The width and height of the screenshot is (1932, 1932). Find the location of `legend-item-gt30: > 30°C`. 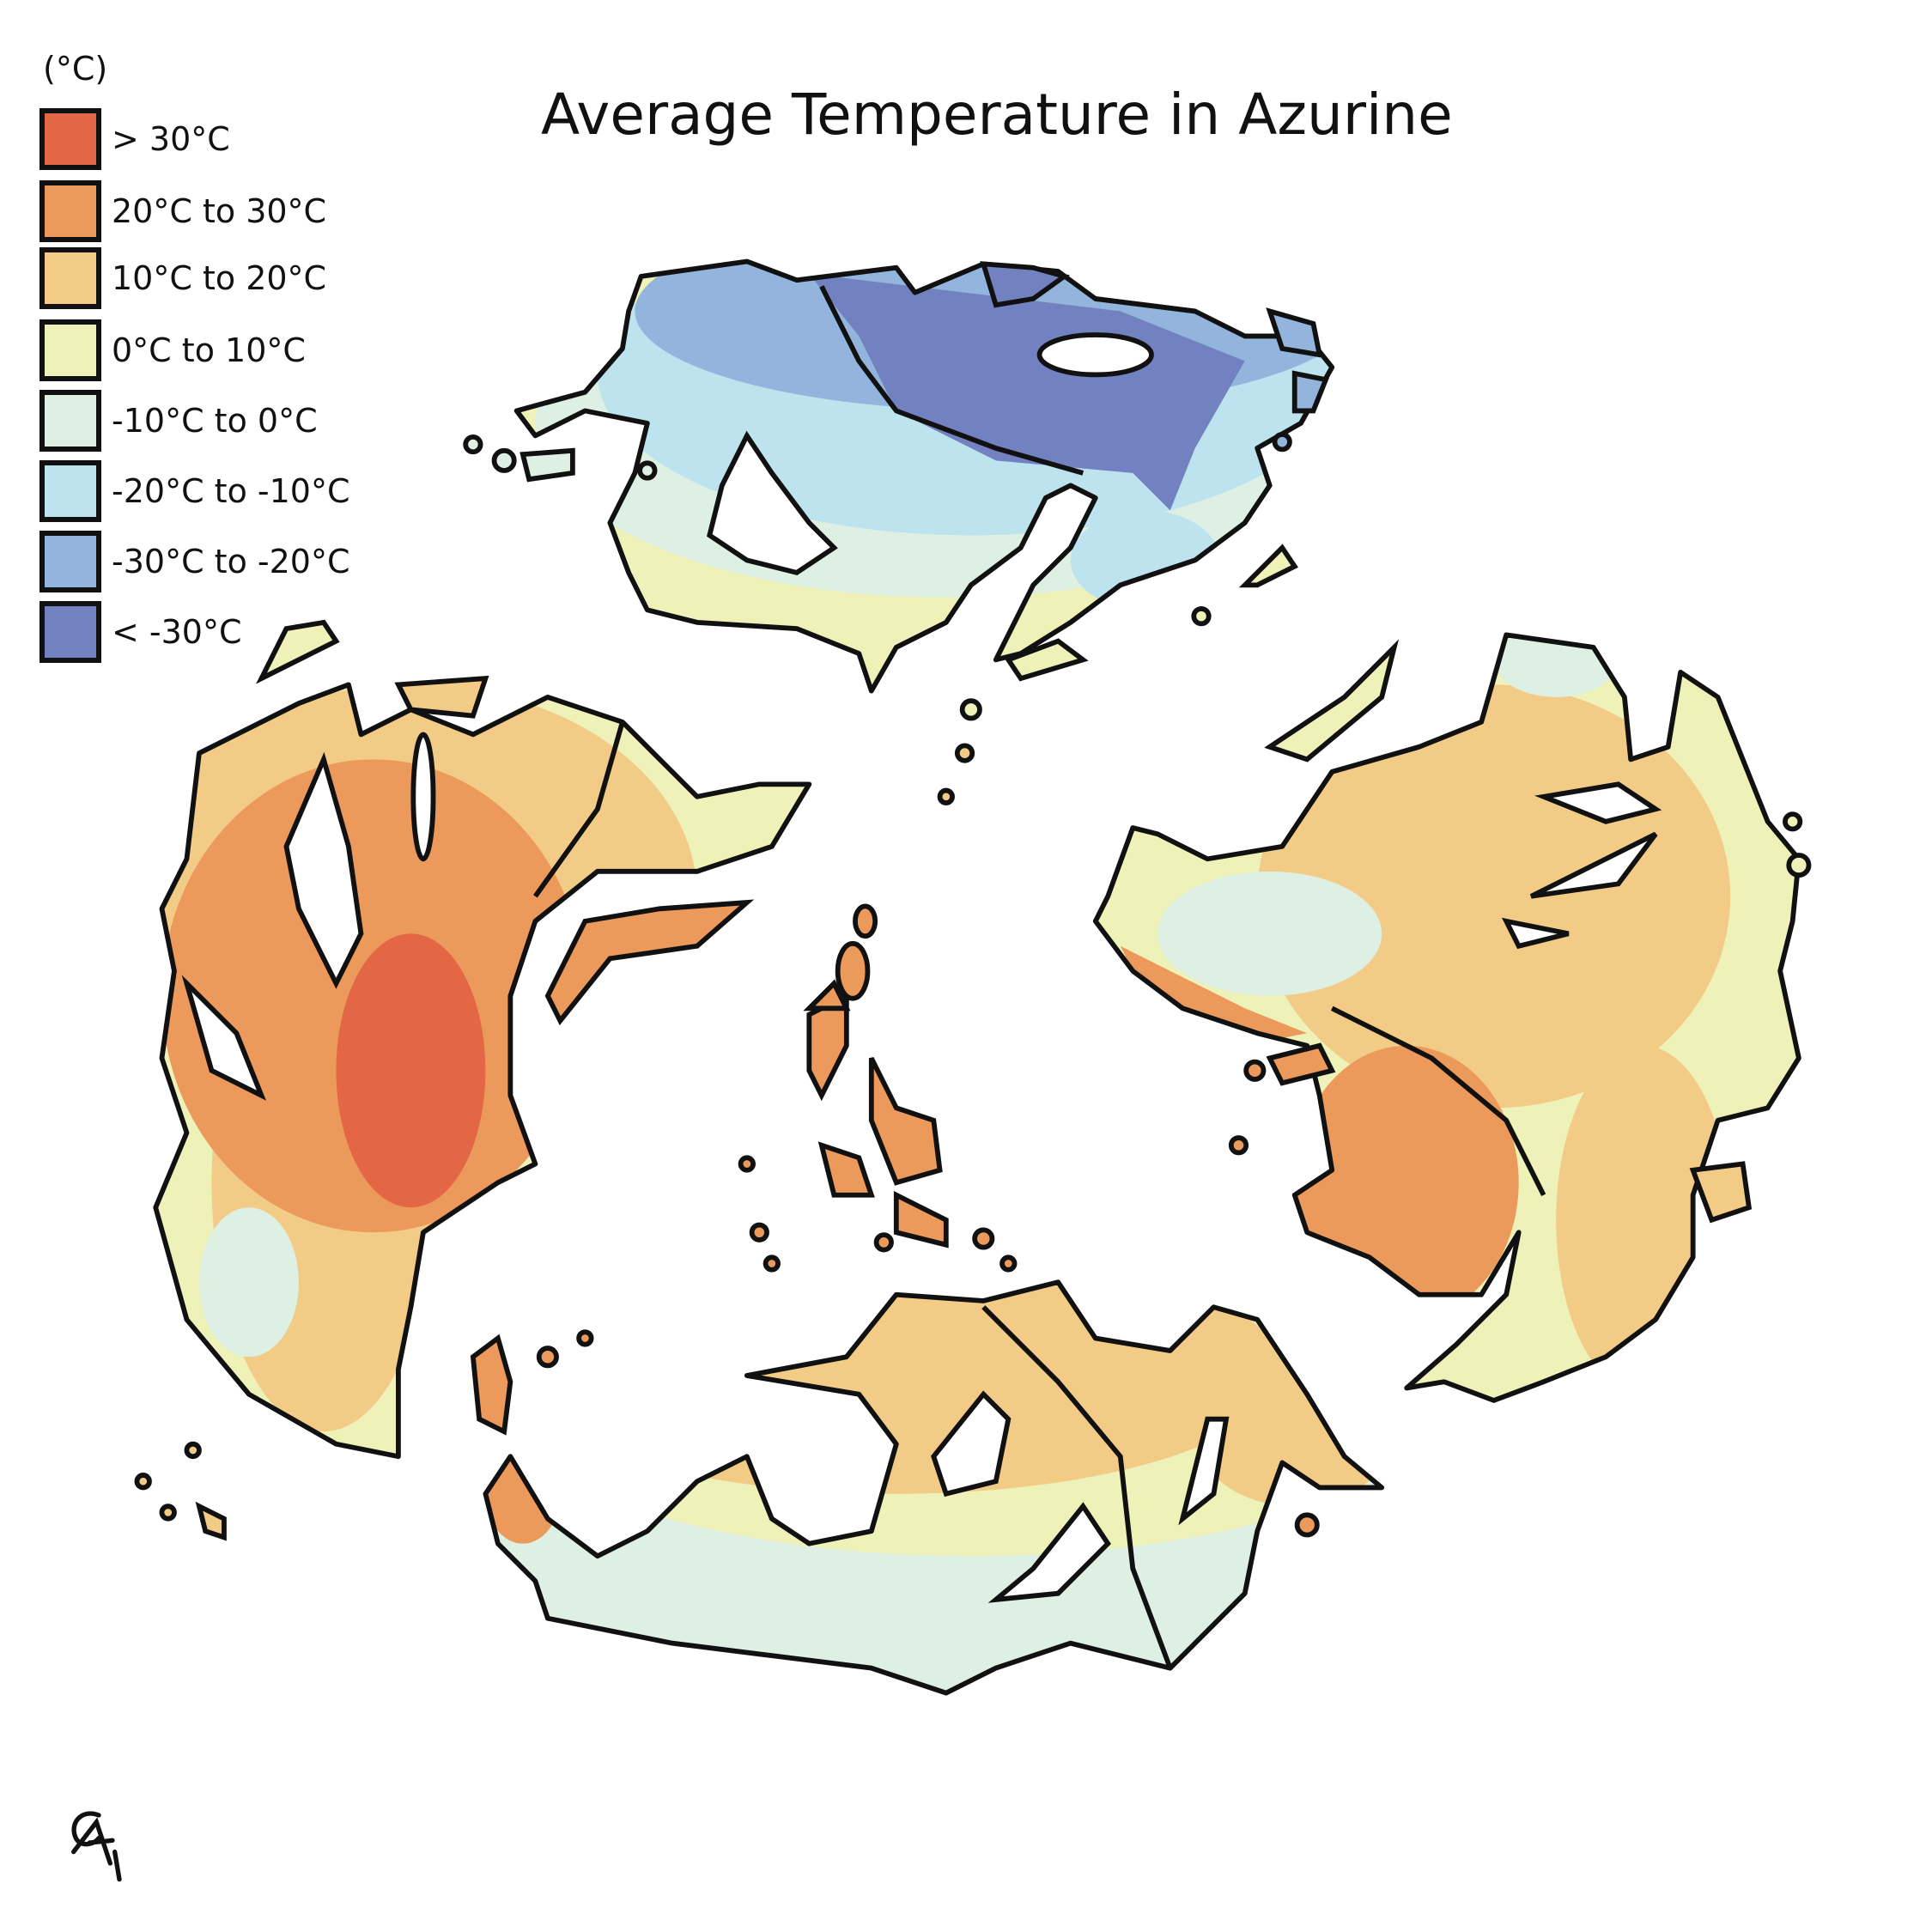

legend-item-gt30: > 30°C is located at coordinates (134, 139).